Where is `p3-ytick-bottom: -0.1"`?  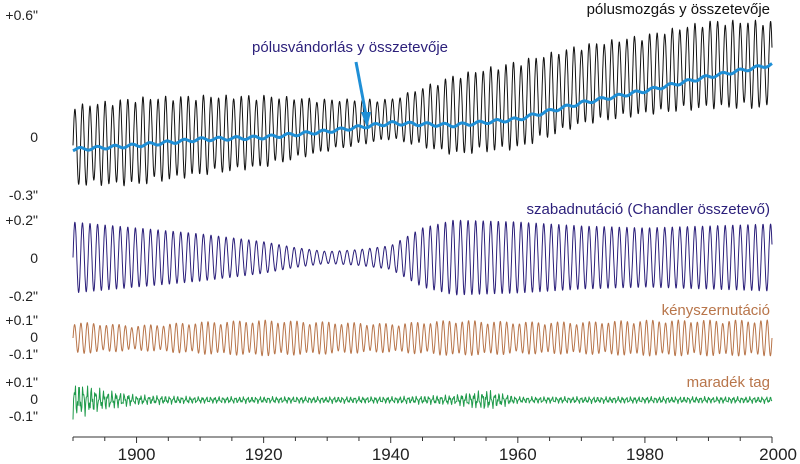 p3-ytick-bottom: -0.1" is located at coordinates (23, 354).